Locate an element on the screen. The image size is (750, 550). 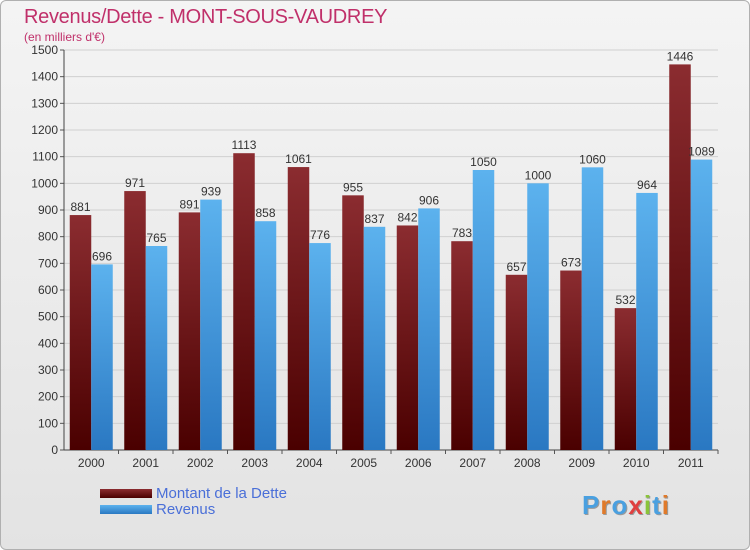
y-tick-label: 800 is located at coordinates (48, 237).